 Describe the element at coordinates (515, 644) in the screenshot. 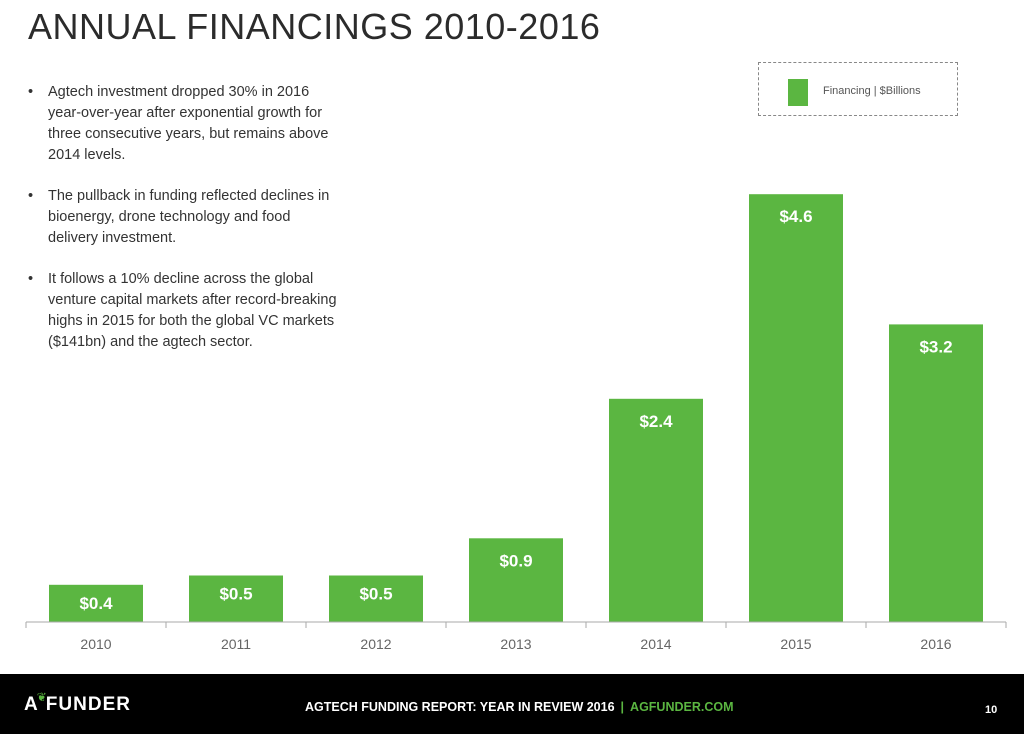

I see `x-tick-2013: 2013` at that location.